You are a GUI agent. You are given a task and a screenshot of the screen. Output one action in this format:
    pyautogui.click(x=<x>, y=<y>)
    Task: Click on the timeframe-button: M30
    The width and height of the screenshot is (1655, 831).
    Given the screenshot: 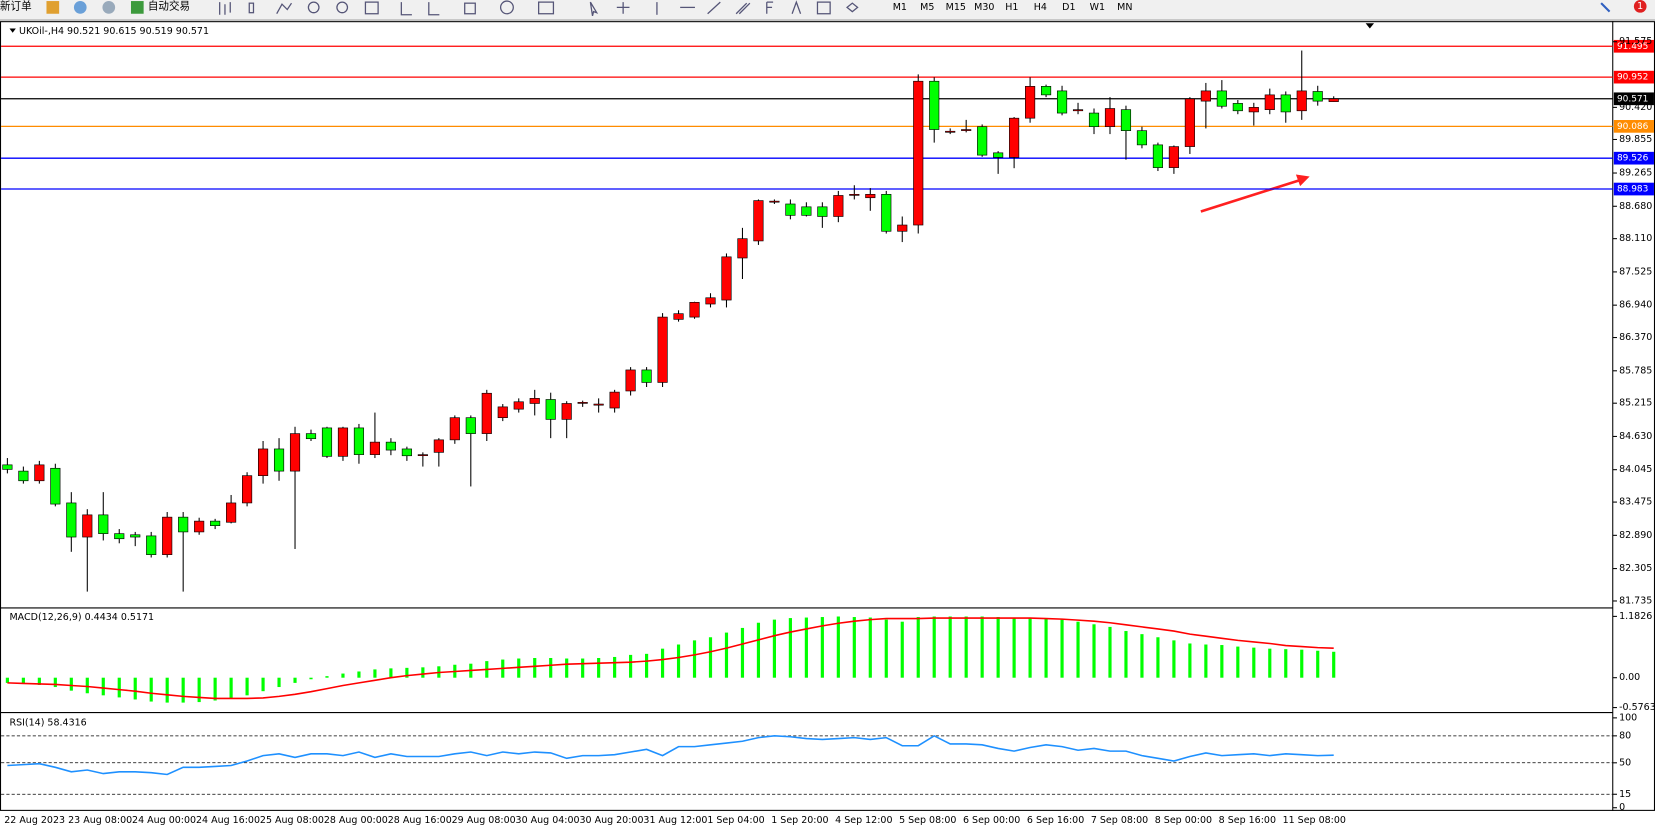 What is the action you would take?
    pyautogui.click(x=984, y=7)
    